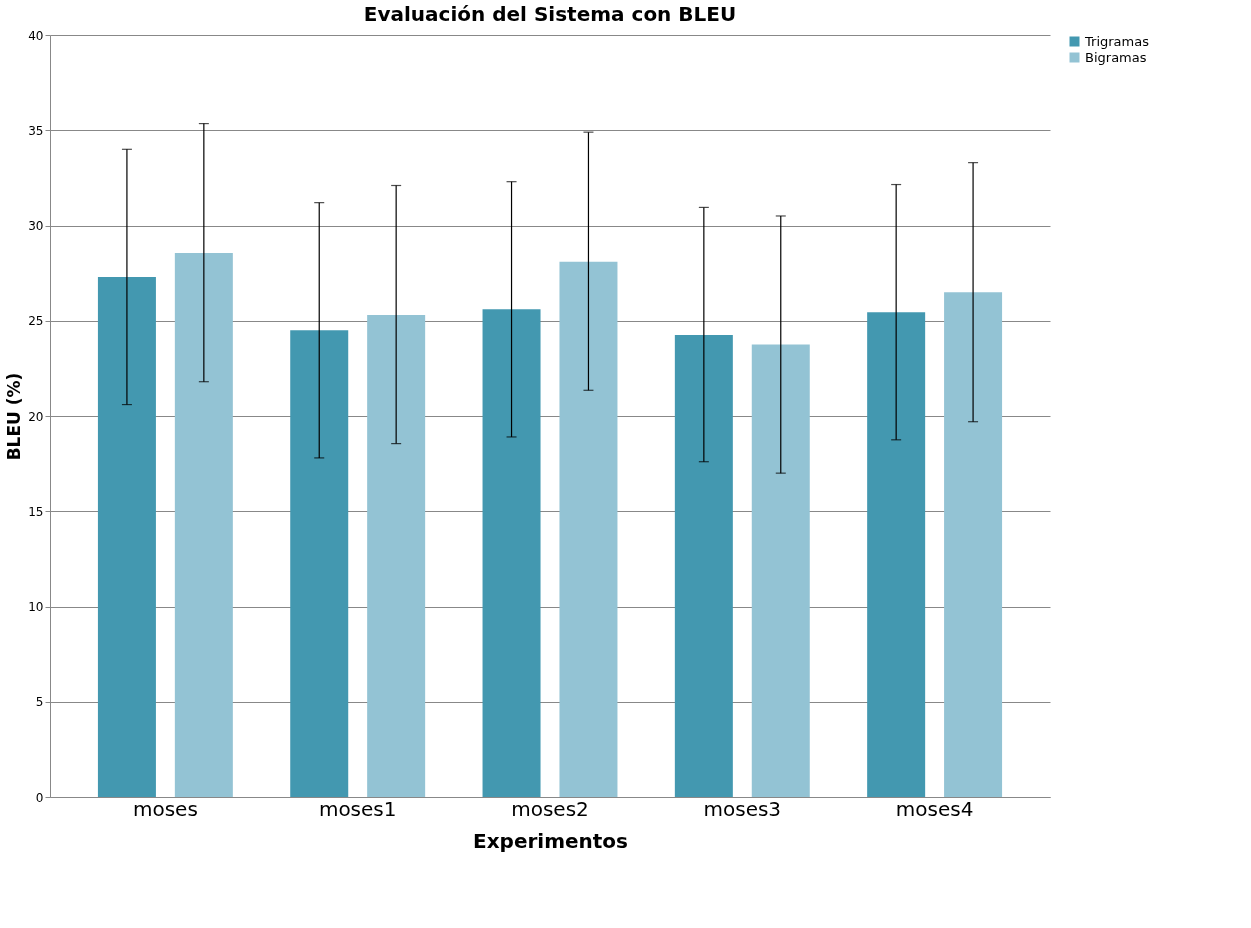 The width and height of the screenshot is (1251, 928). I want to click on y-tick-label: 0, so click(39, 797).